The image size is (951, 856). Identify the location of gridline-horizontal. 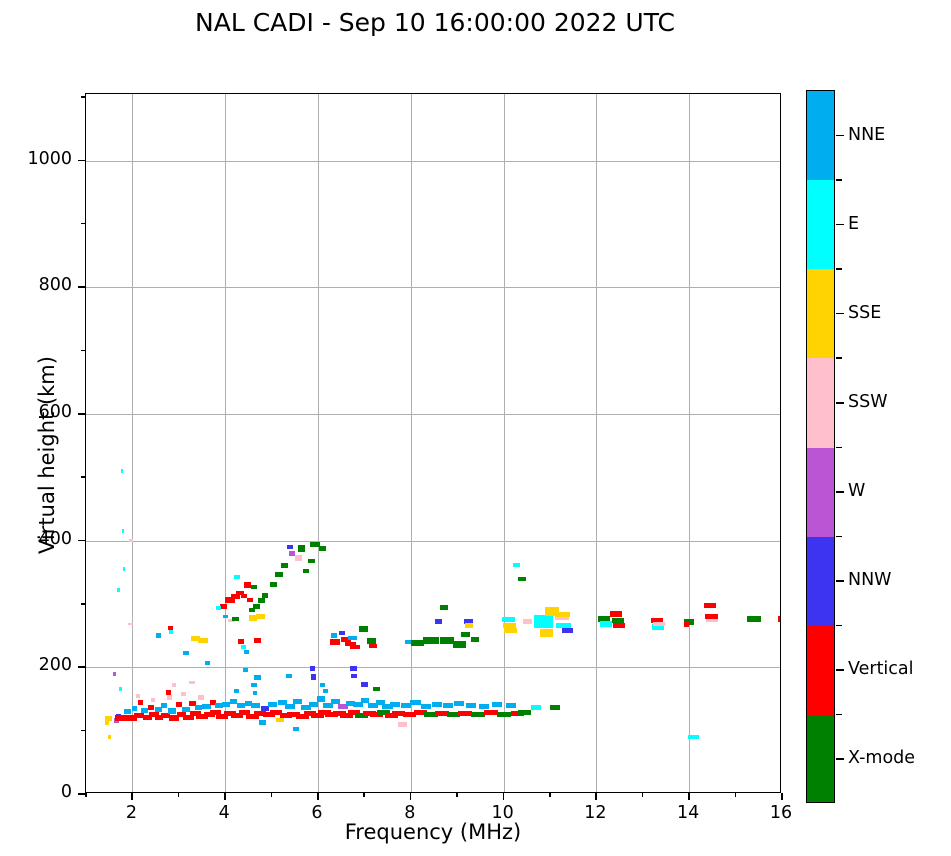
(433, 668).